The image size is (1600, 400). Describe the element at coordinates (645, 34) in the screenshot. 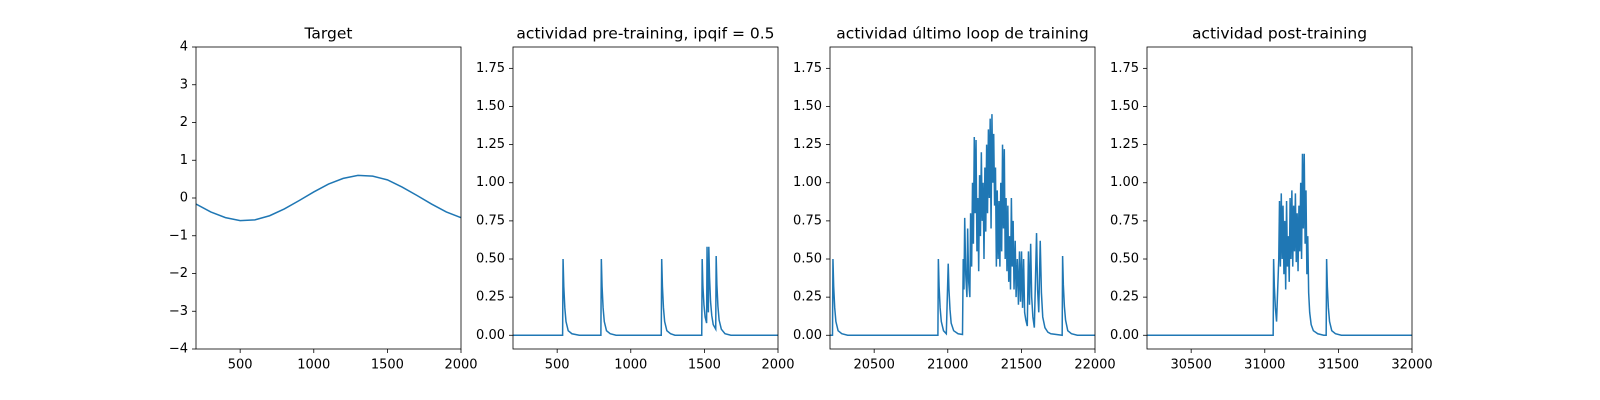

I see `subplot-title: actividad pre-training, ipqif = 0.5` at that location.